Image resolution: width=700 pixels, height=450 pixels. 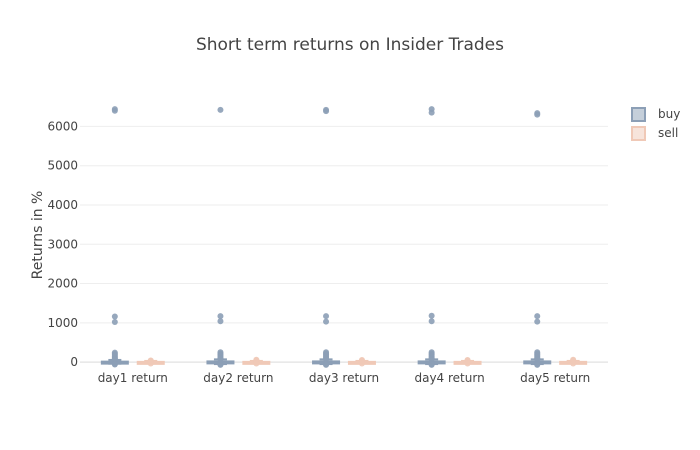 I want to click on y-tick-label-3000: 3000, so click(x=62, y=244).